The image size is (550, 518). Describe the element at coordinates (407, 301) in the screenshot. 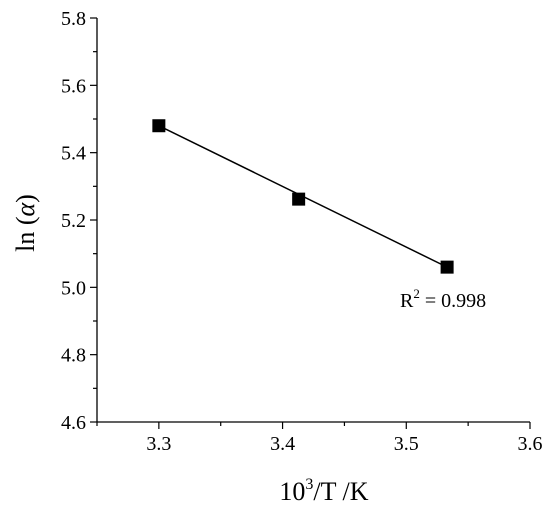

I see `r-squared-base: R` at that location.